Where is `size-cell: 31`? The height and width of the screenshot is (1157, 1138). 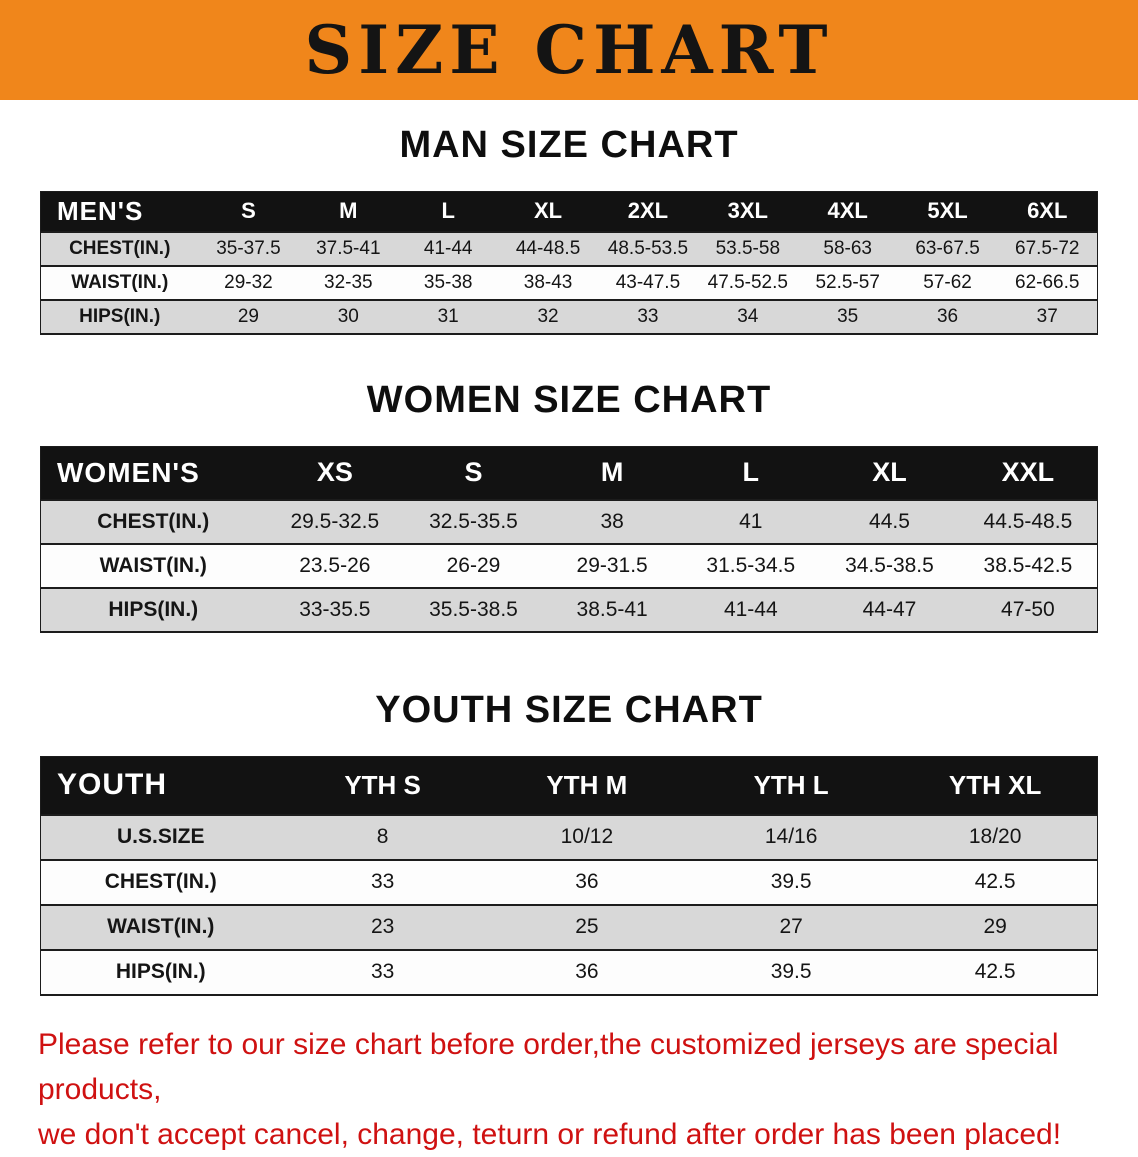 size-cell: 31 is located at coordinates (448, 316).